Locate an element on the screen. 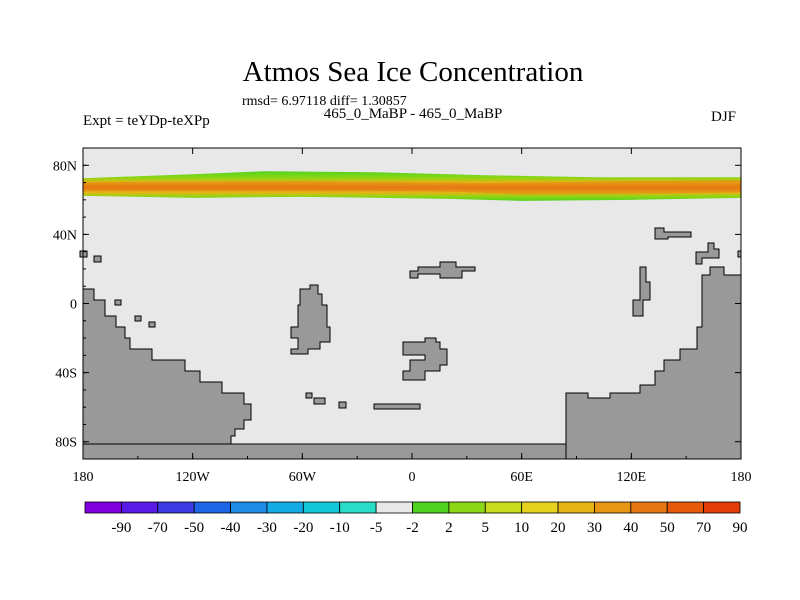  colorbar-label: 20 is located at coordinates (558, 528).